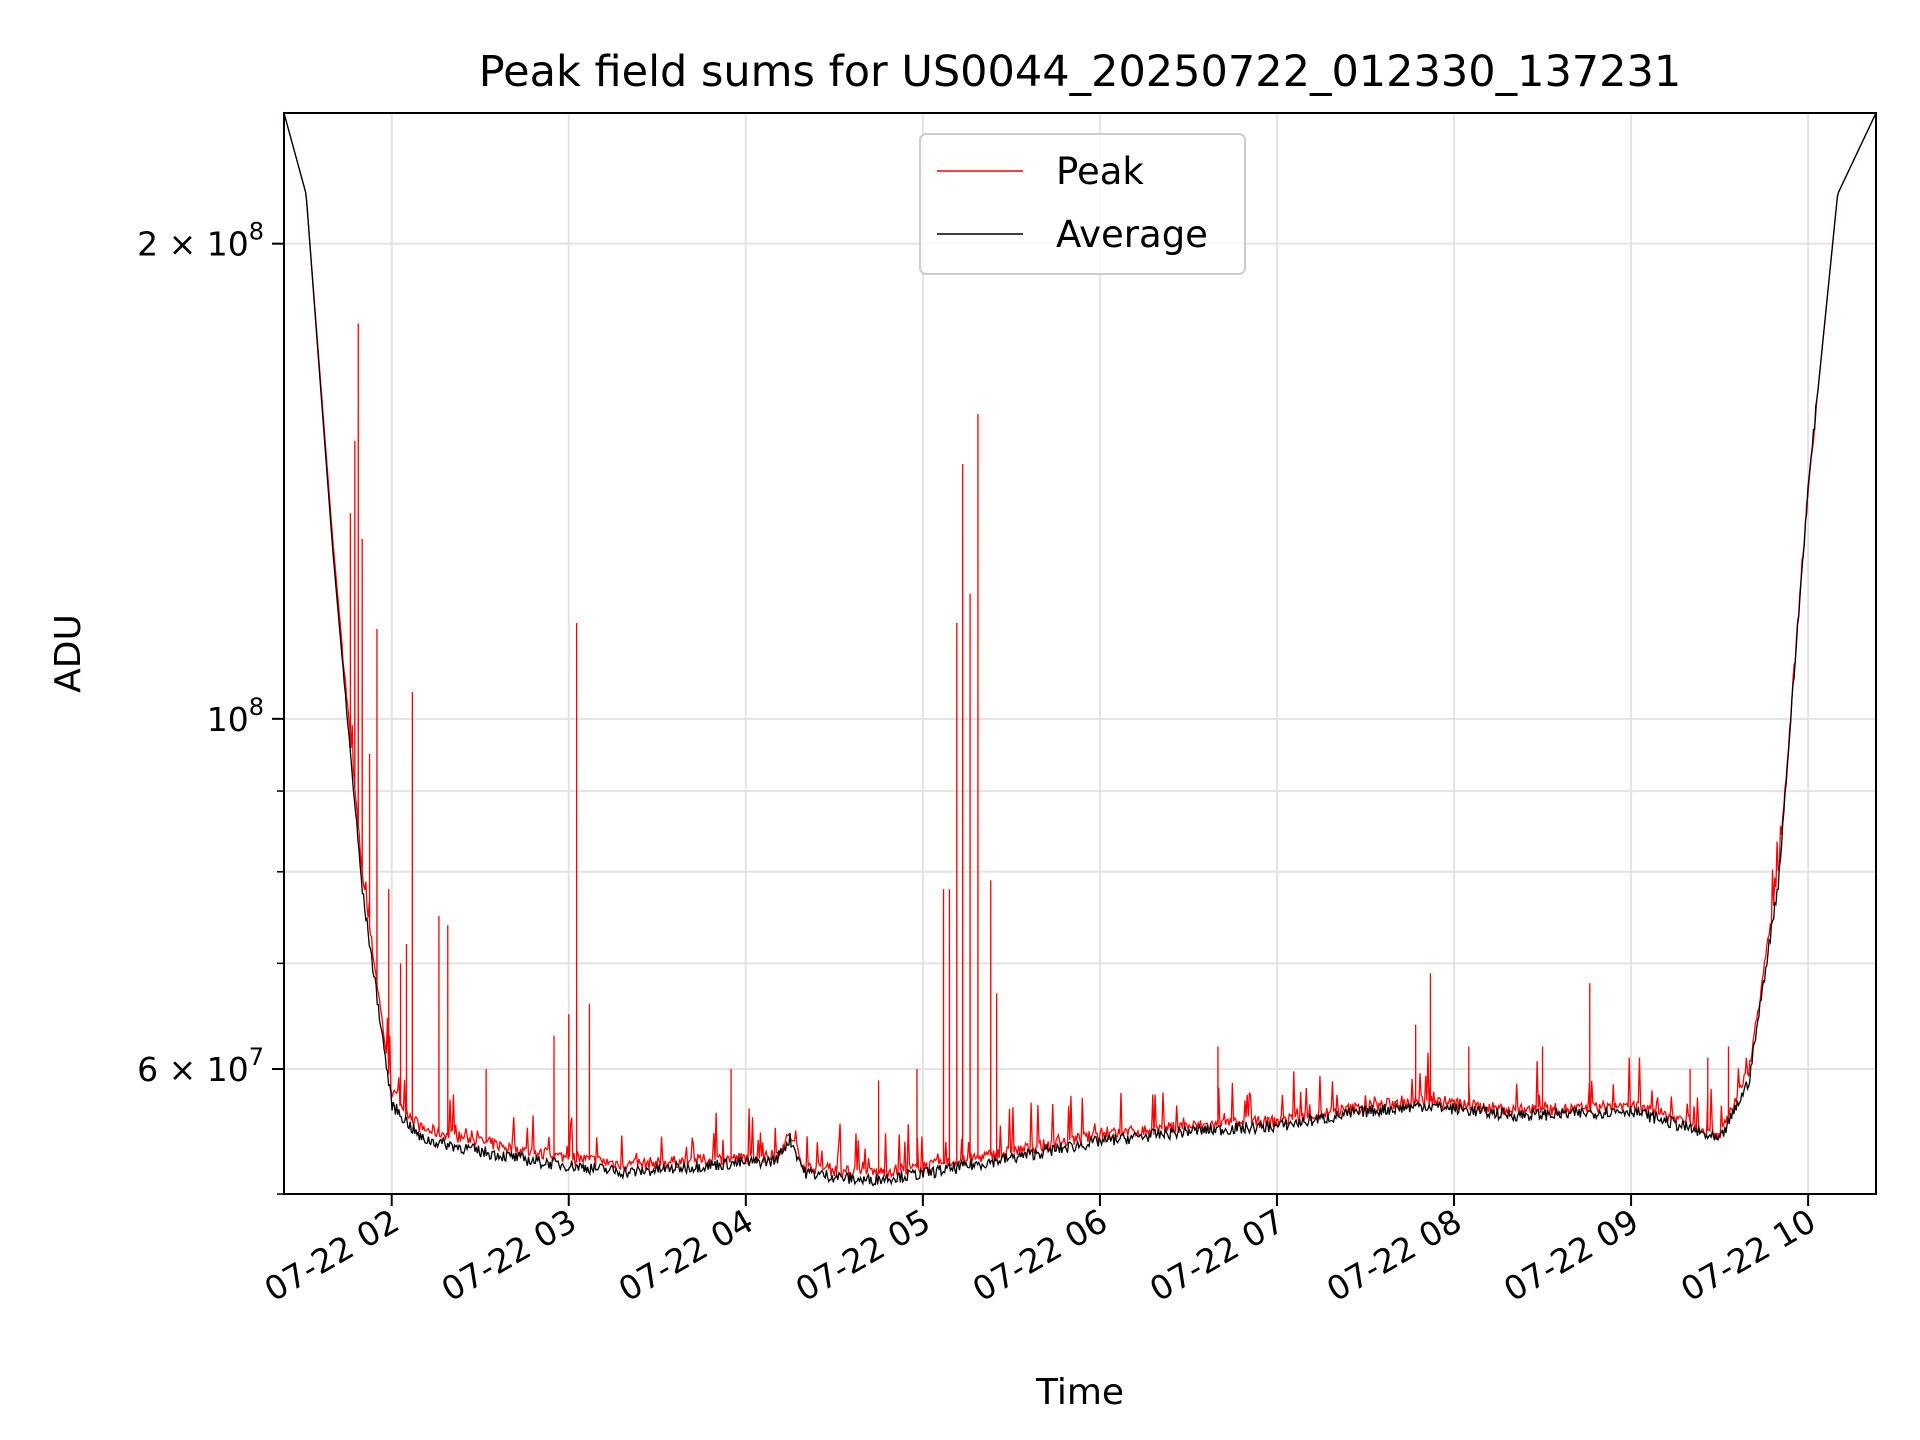 The image size is (1920, 1440). Describe the element at coordinates (1079, 1392) in the screenshot. I see `x-axis-label: Time` at that location.